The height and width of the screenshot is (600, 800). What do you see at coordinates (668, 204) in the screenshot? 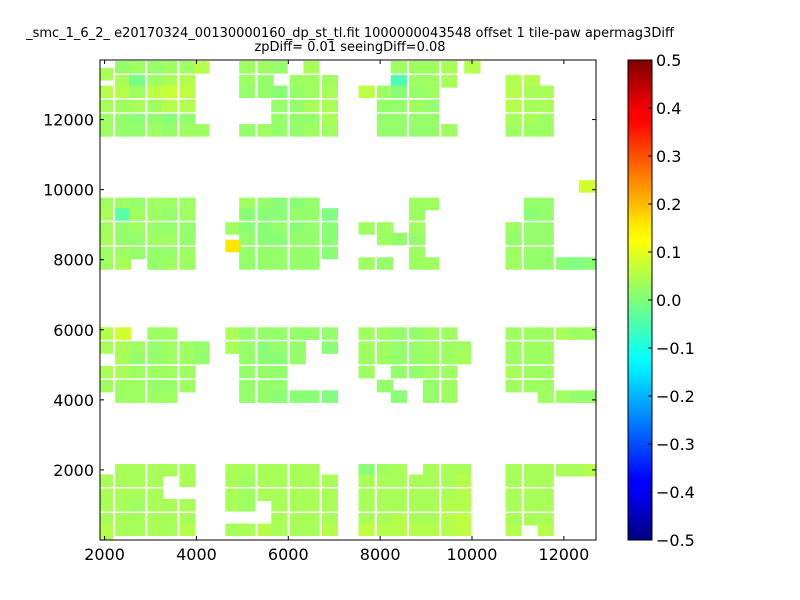
I see `colorbar-tick-label: 0.2` at bounding box center [668, 204].